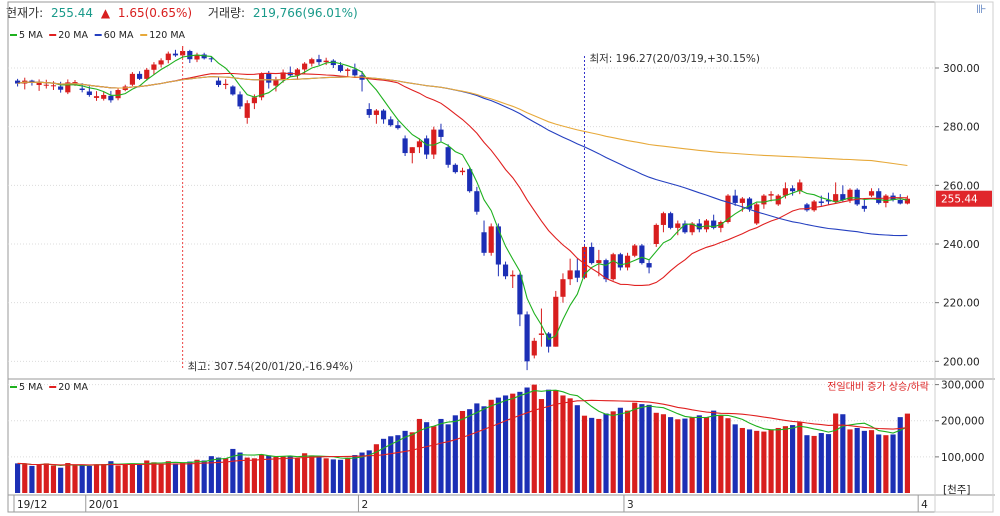  Describe the element at coordinates (957, 490) in the screenshot. I see `volume-unit-label: [천주]` at that location.